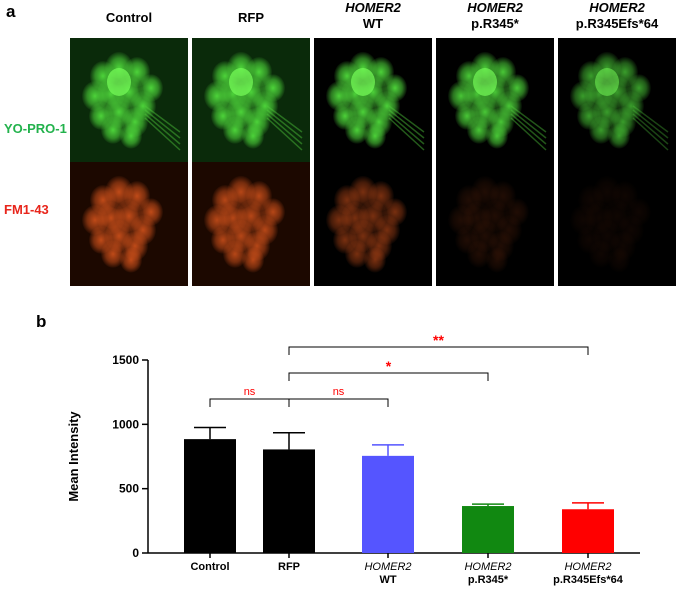 The image size is (678, 591). Describe the element at coordinates (389, 366) in the screenshot. I see `significance-label: *` at that location.